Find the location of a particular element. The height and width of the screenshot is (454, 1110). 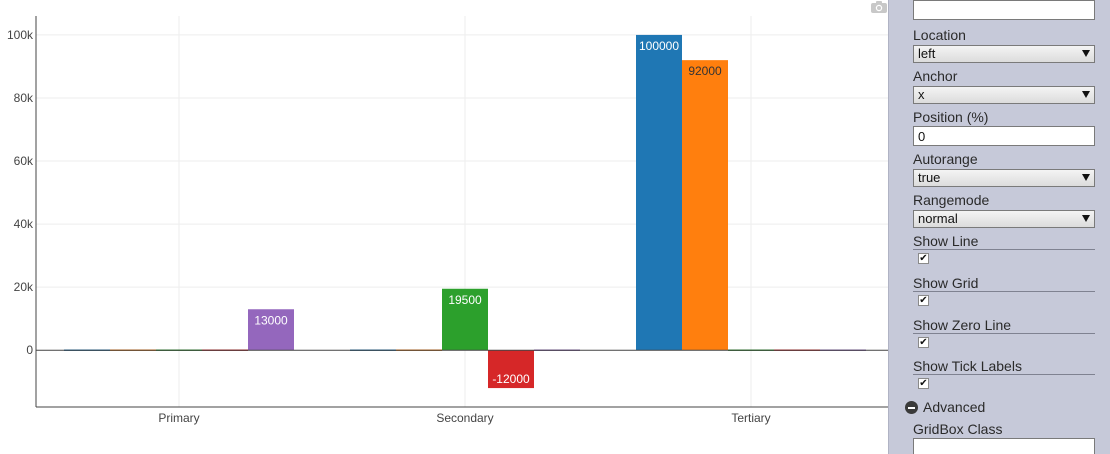

anchor-label: Anchor is located at coordinates (935, 76).